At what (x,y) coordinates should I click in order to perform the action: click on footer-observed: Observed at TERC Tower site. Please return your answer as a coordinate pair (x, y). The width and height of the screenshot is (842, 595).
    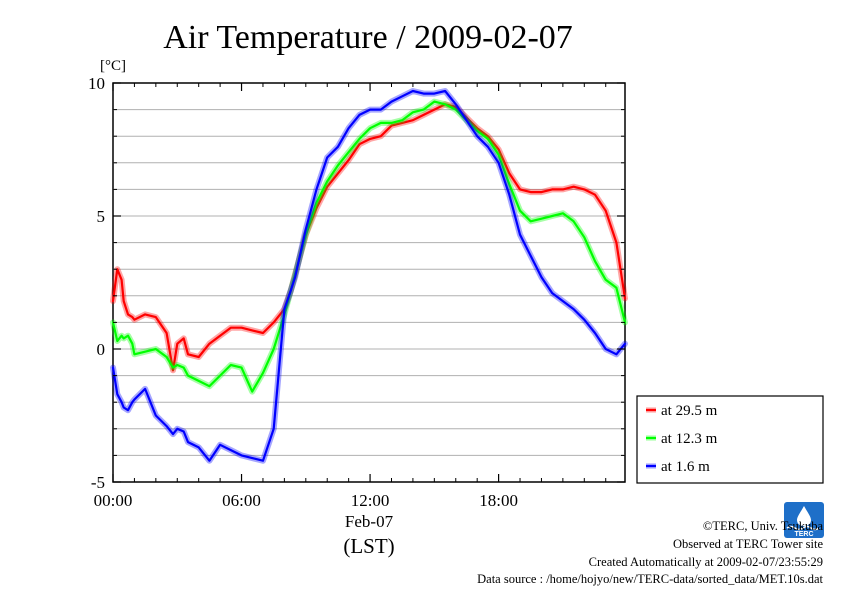
    Looking at the image, I should click on (748, 544).